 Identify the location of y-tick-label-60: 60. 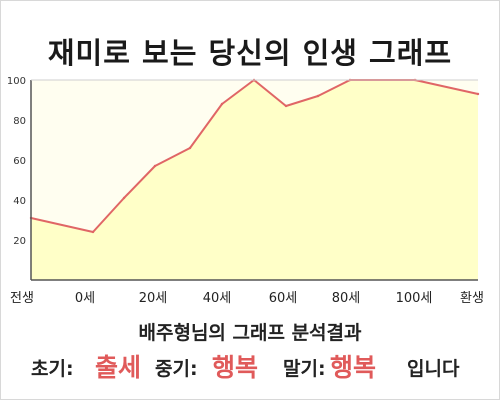
(19, 161).